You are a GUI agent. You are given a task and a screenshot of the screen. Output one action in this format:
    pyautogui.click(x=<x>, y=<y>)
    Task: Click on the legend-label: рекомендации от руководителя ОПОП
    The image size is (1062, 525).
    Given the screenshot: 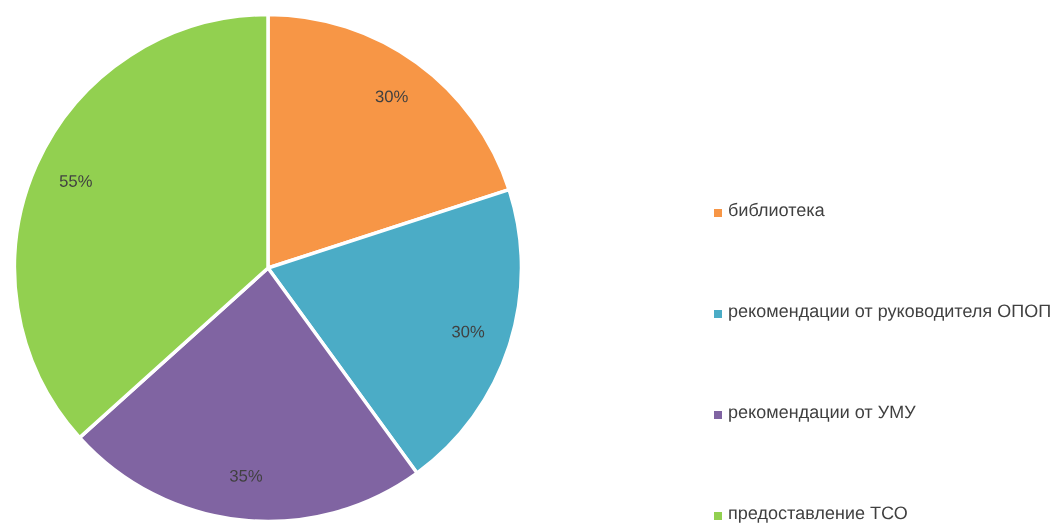 What is the action you would take?
    pyautogui.click(x=889, y=312)
    